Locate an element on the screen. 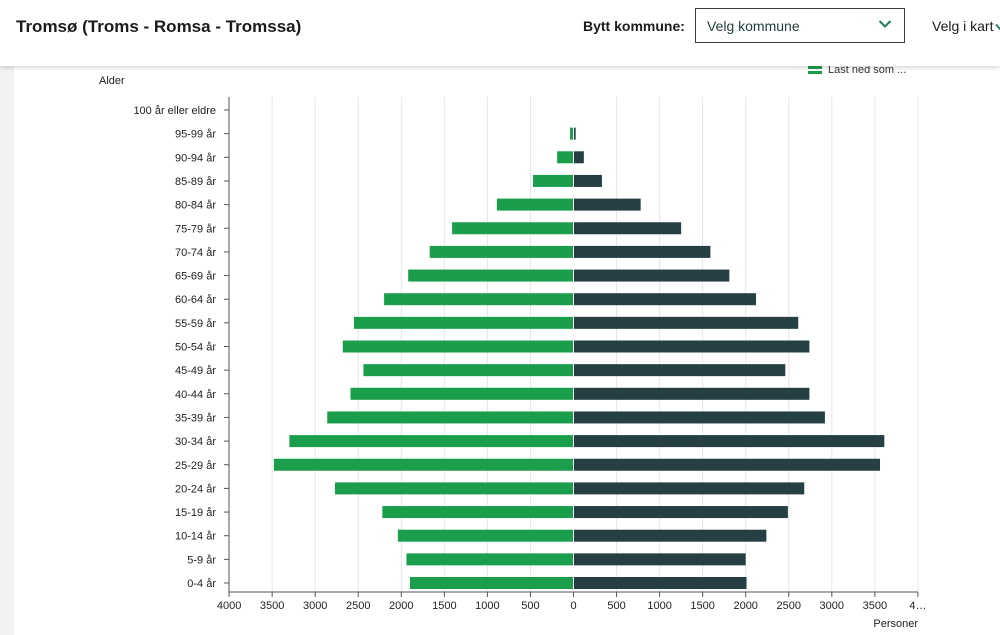 This screenshot has height=635, width=1000. y-tick-label: 100 år eller eldre is located at coordinates (174, 111).